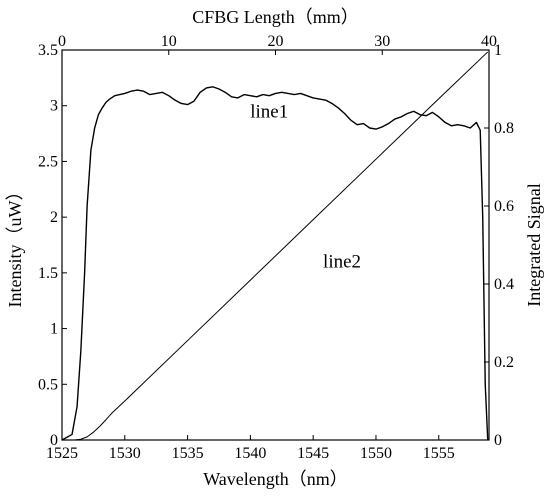 This screenshot has height=497, width=550. What do you see at coordinates (498, 50) in the screenshot?
I see `y-right-tick-label: 1` at bounding box center [498, 50].